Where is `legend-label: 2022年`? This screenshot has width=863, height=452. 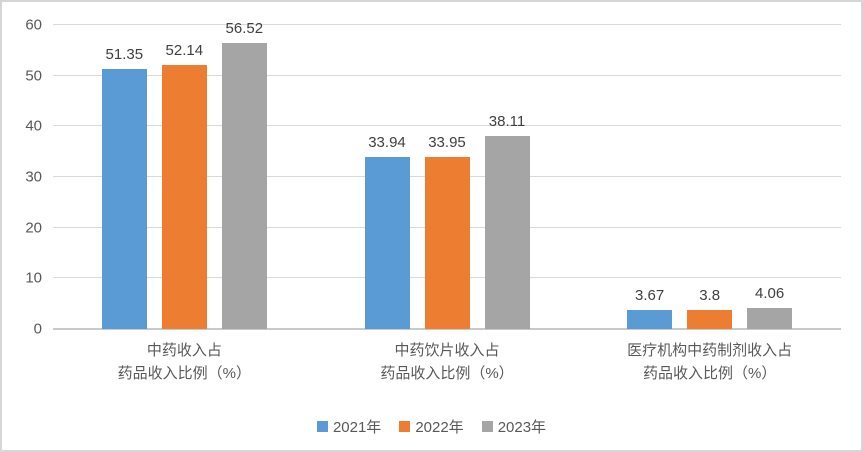 legend-label: 2022年 is located at coordinates (439, 427).